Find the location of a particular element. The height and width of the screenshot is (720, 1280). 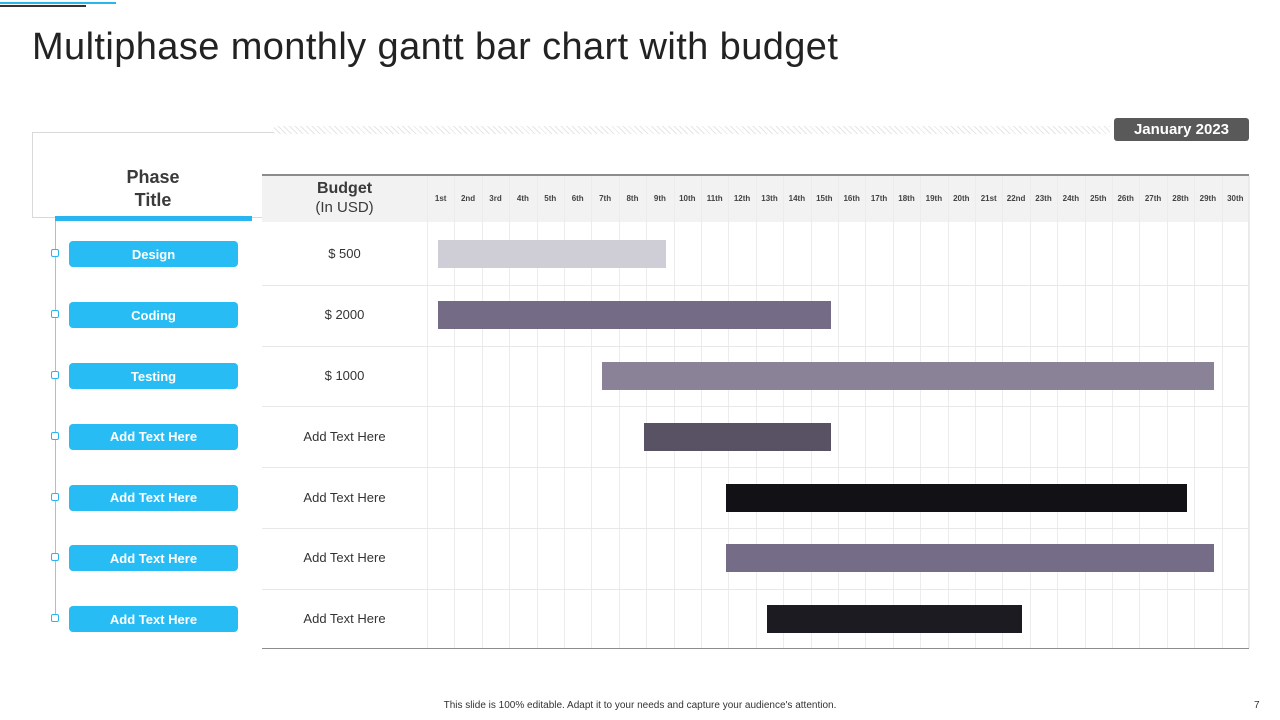

day-label-25: 25th is located at coordinates (1098, 198).